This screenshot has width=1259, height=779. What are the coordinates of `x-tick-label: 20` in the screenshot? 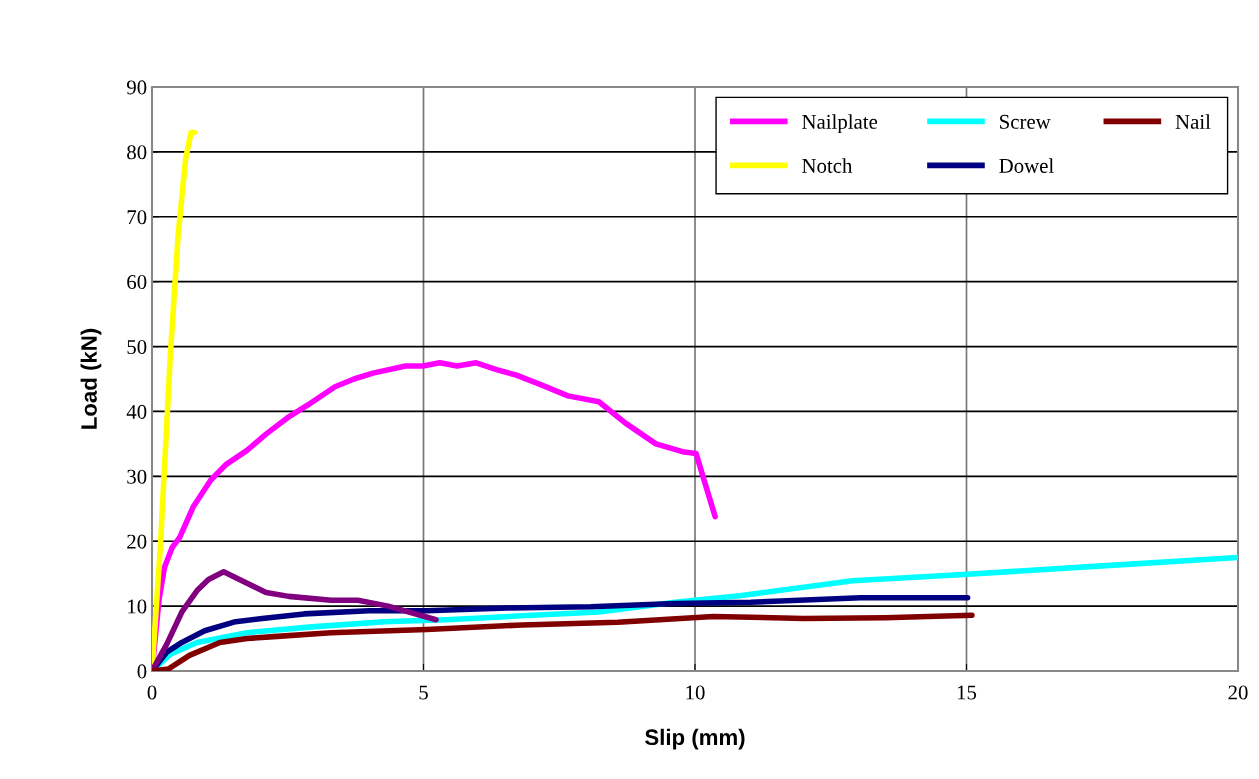 It's located at (1238, 692).